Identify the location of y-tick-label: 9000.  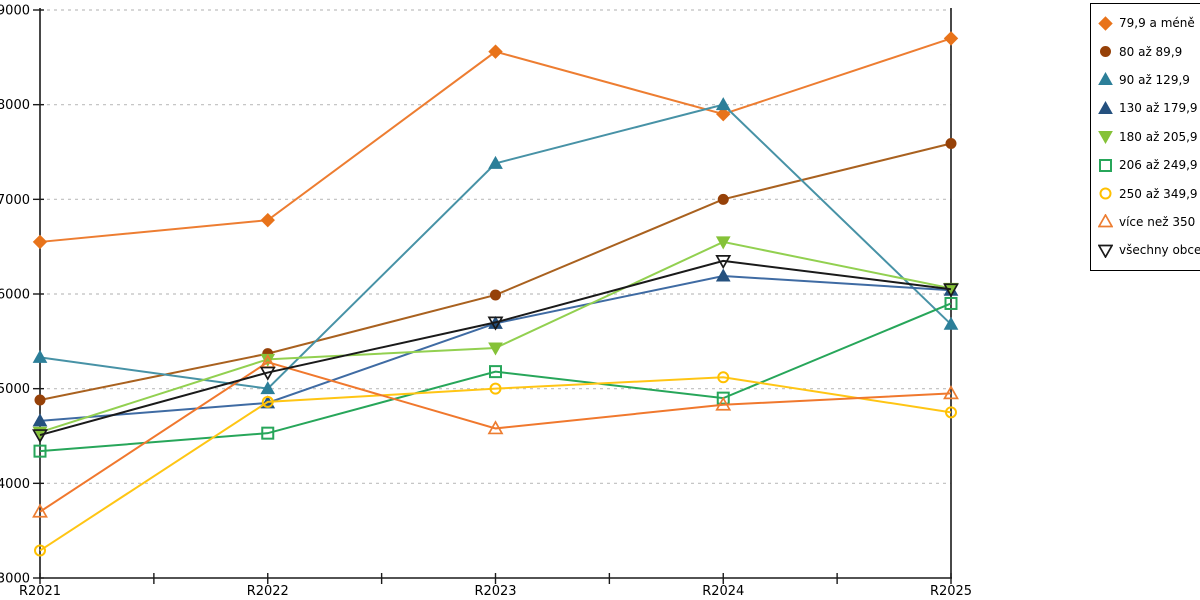
(15, 11).